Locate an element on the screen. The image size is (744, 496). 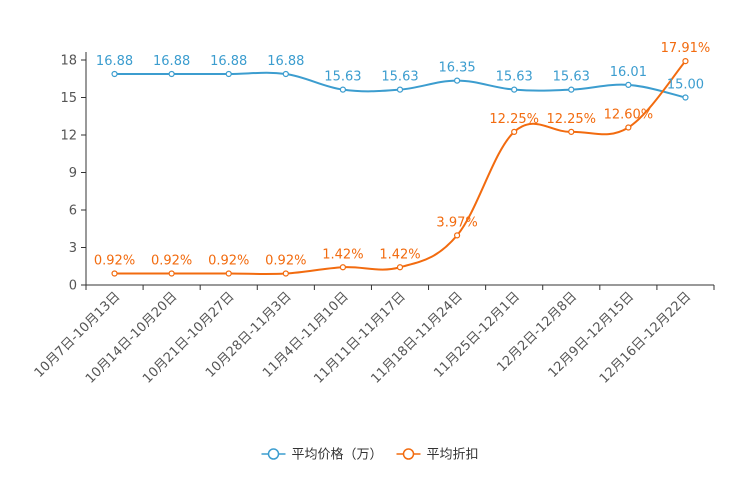
data-label: 15.00 is located at coordinates (685, 85).